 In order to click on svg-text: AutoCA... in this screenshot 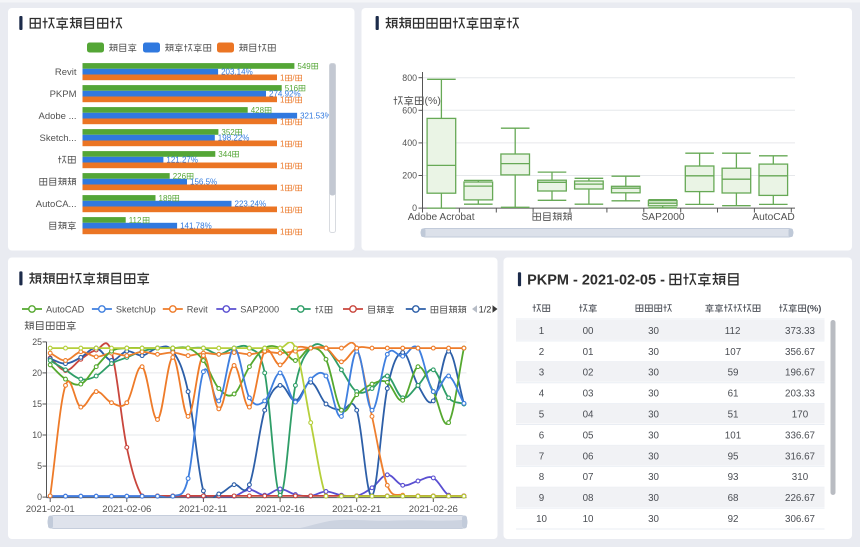, I will do `click(56, 204)`.